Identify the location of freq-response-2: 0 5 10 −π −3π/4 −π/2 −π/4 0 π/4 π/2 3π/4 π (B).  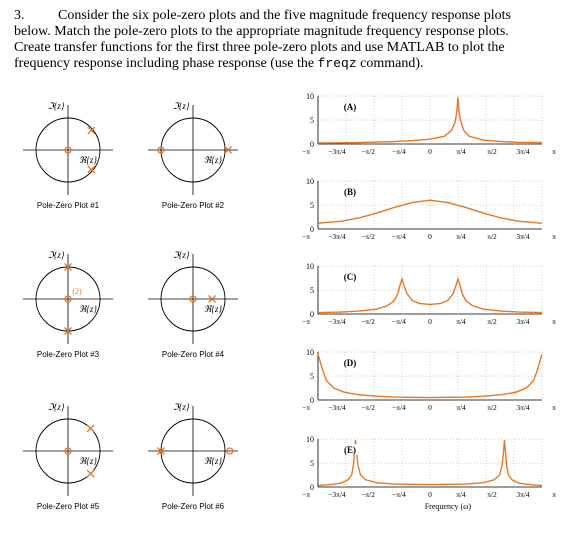
(429, 209).